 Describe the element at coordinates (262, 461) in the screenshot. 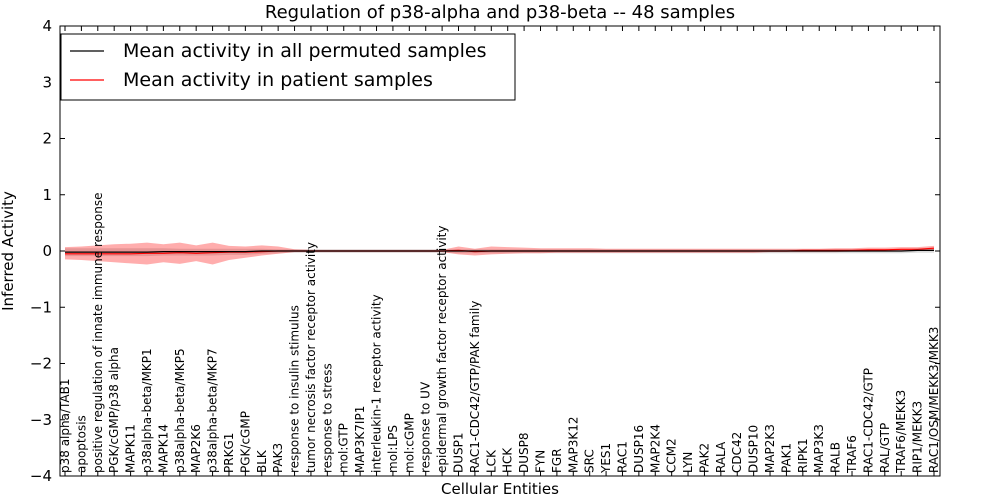

I see `x-tick-label: BLK` at that location.